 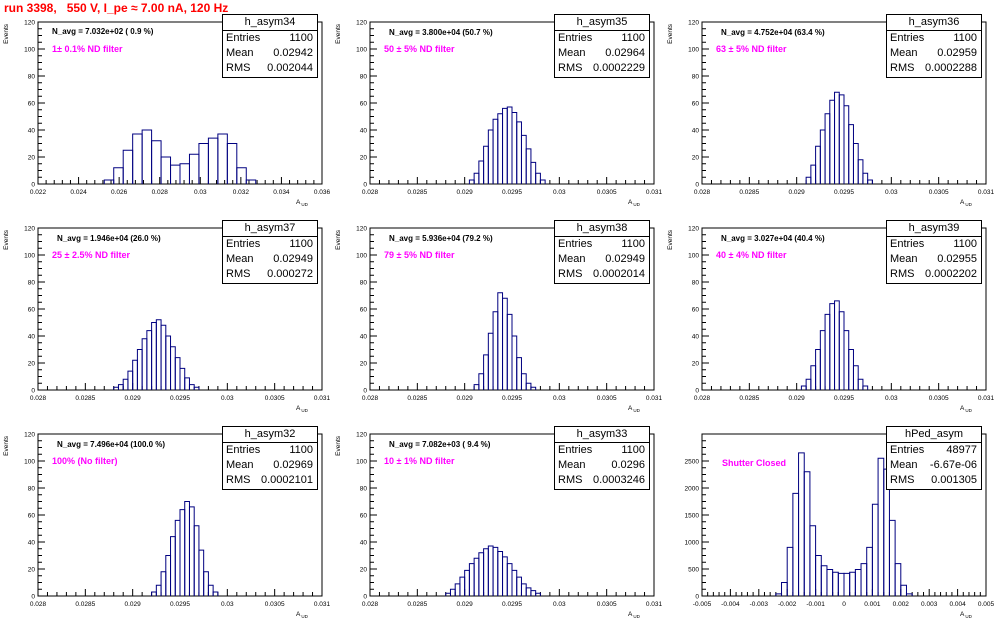 What do you see at coordinates (270, 229) in the screenshot?
I see `histogram-title: h_asym37` at bounding box center [270, 229].